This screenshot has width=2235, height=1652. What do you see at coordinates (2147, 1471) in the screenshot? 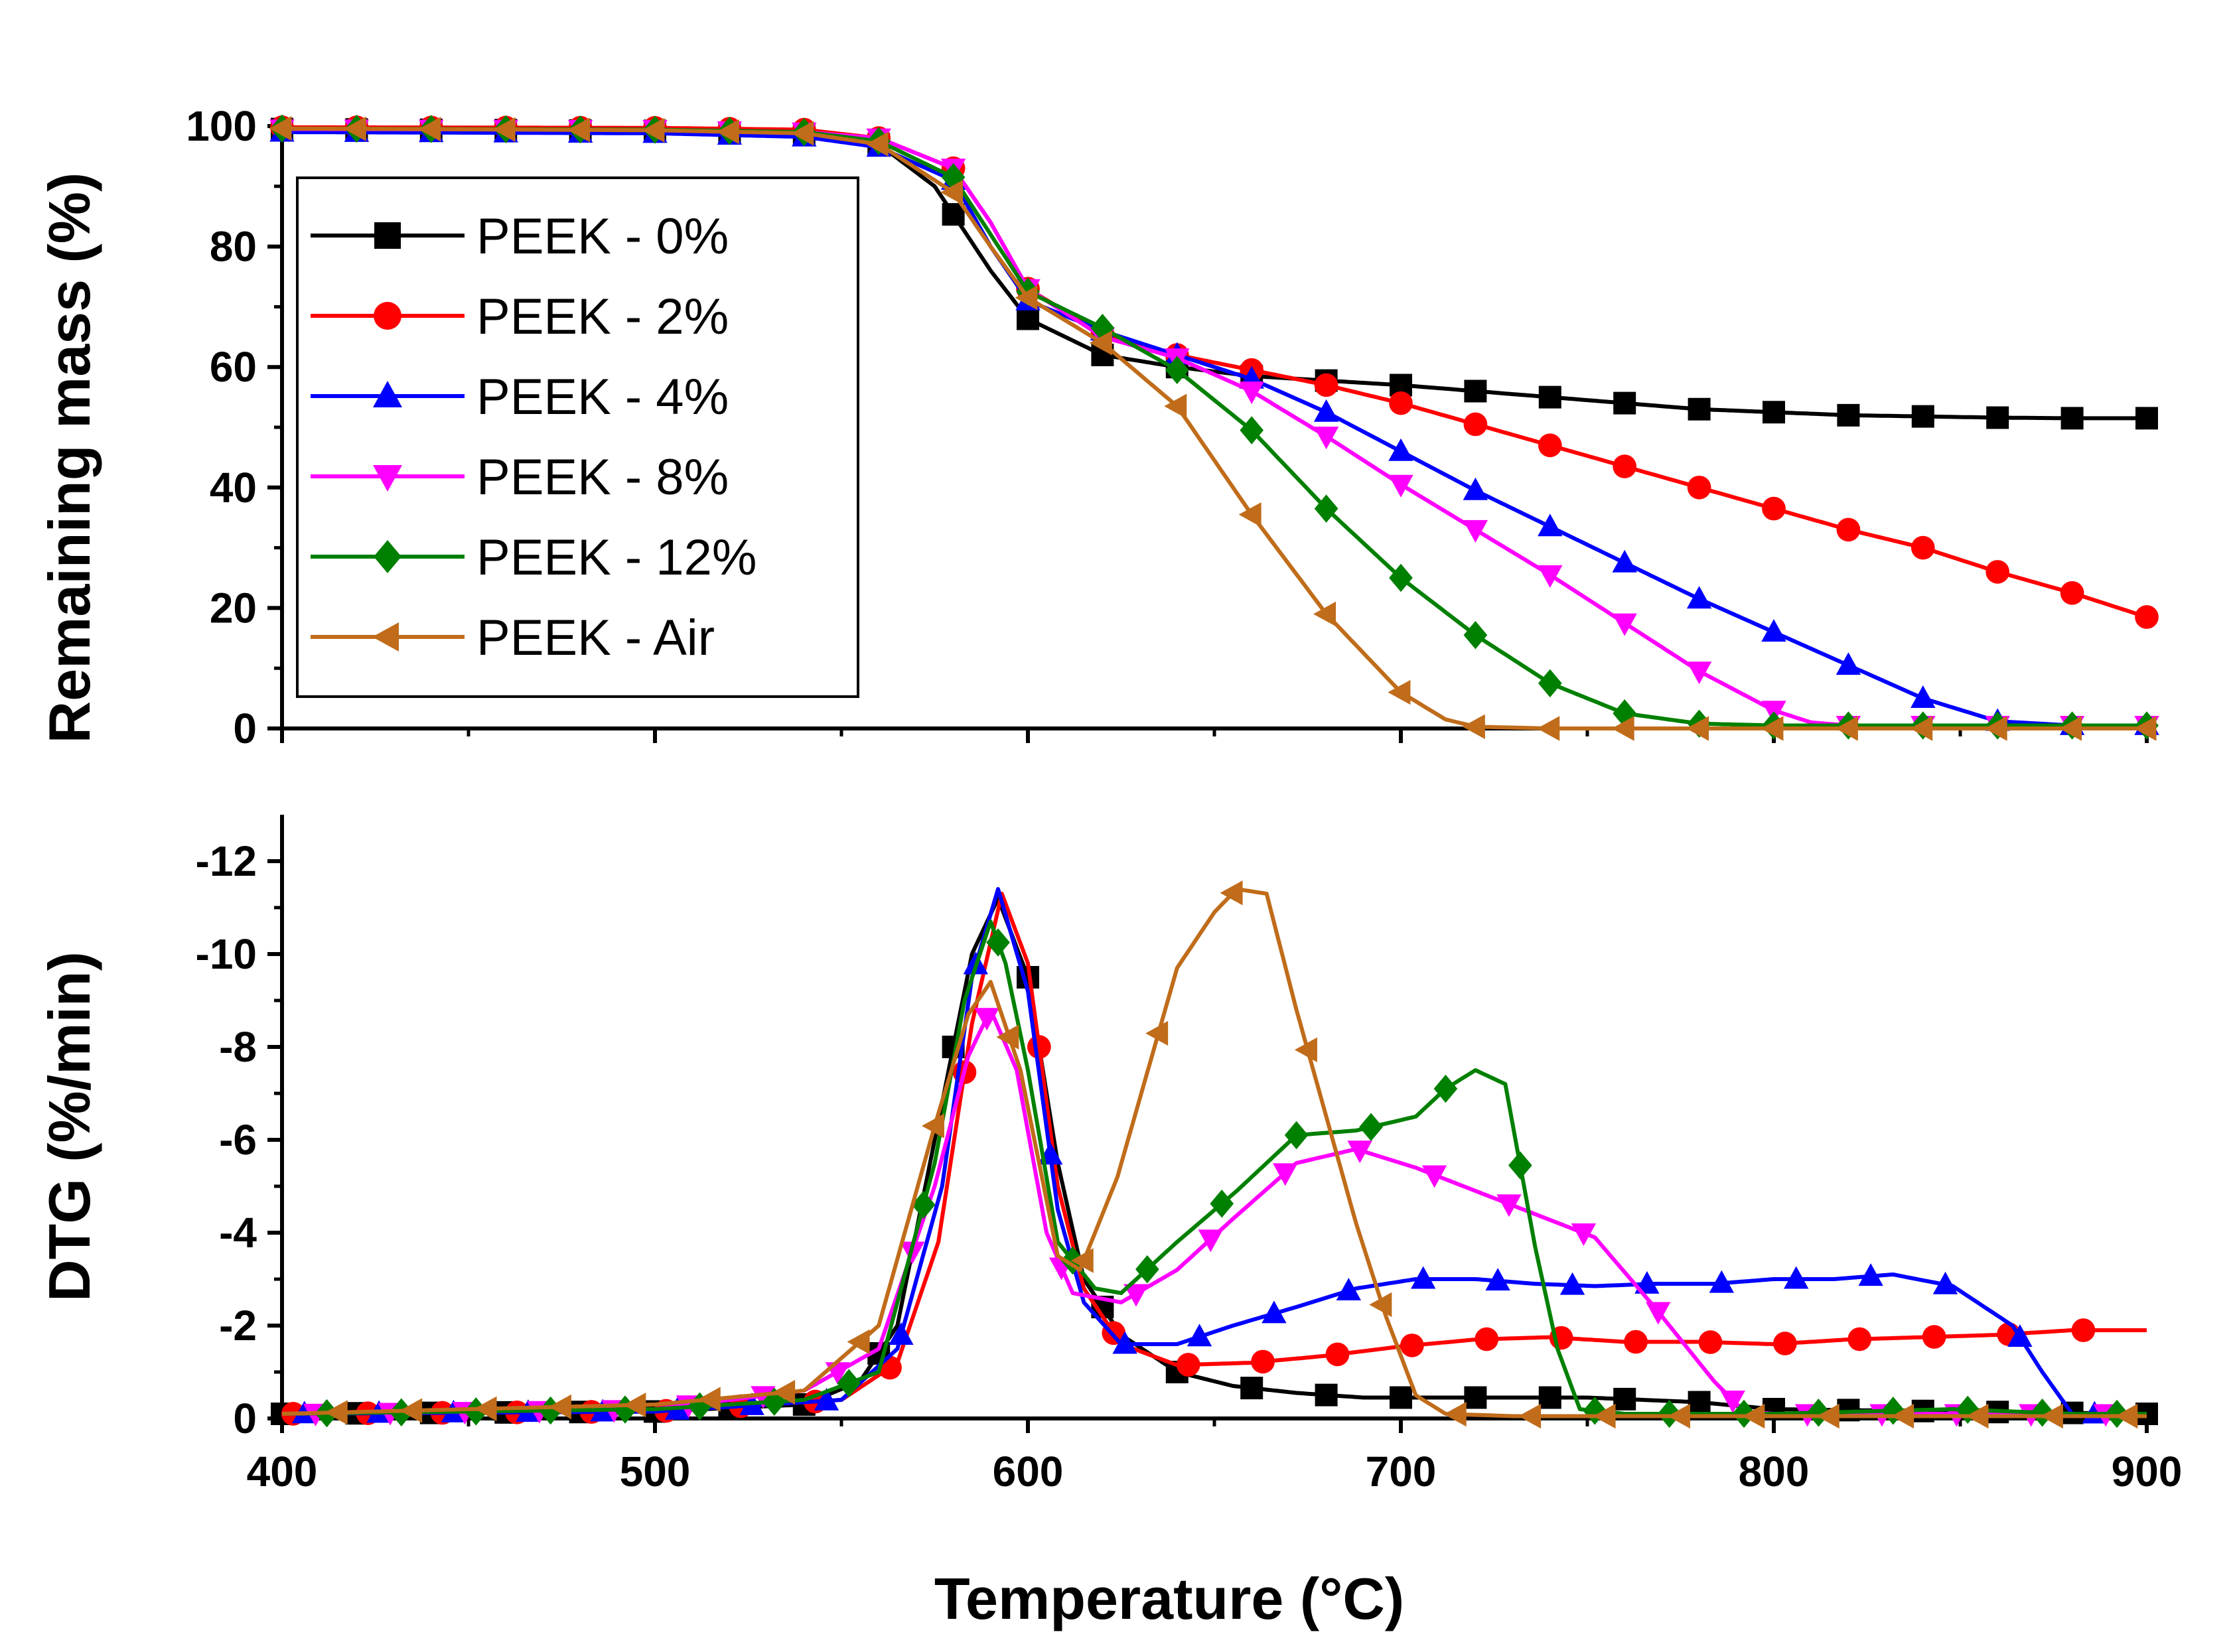
I see `x-tick-label: 900` at bounding box center [2147, 1471].